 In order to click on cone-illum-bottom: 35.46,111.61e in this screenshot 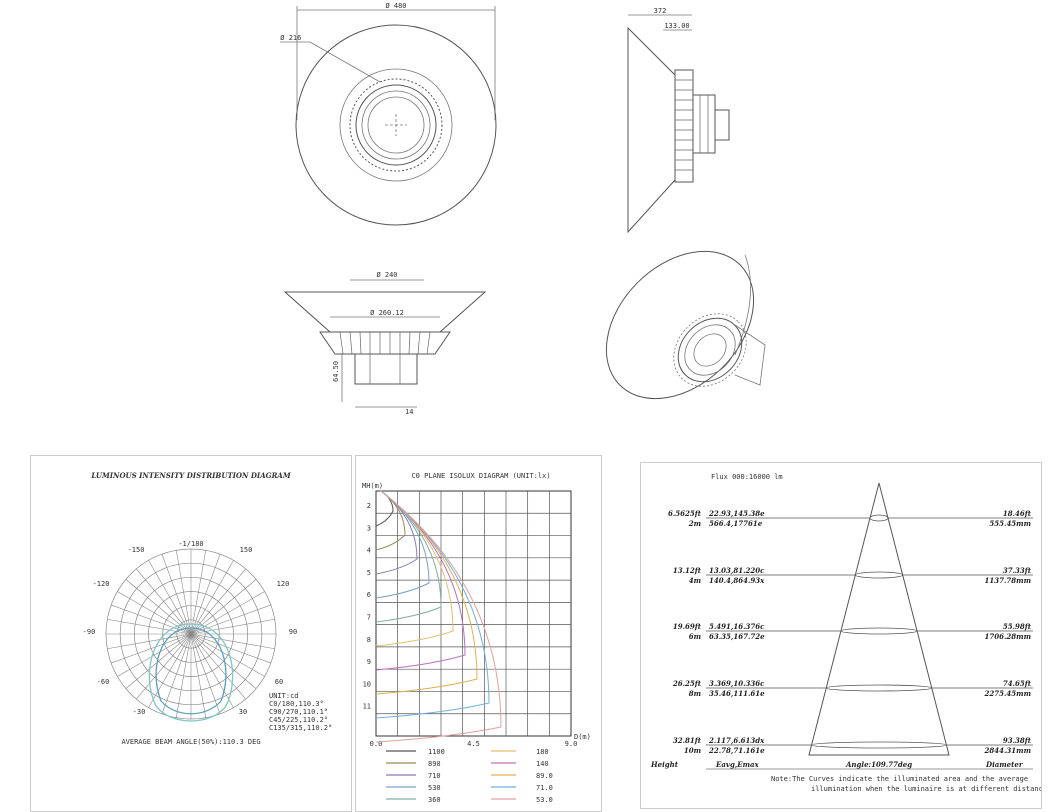, I will do `click(737, 693)`.